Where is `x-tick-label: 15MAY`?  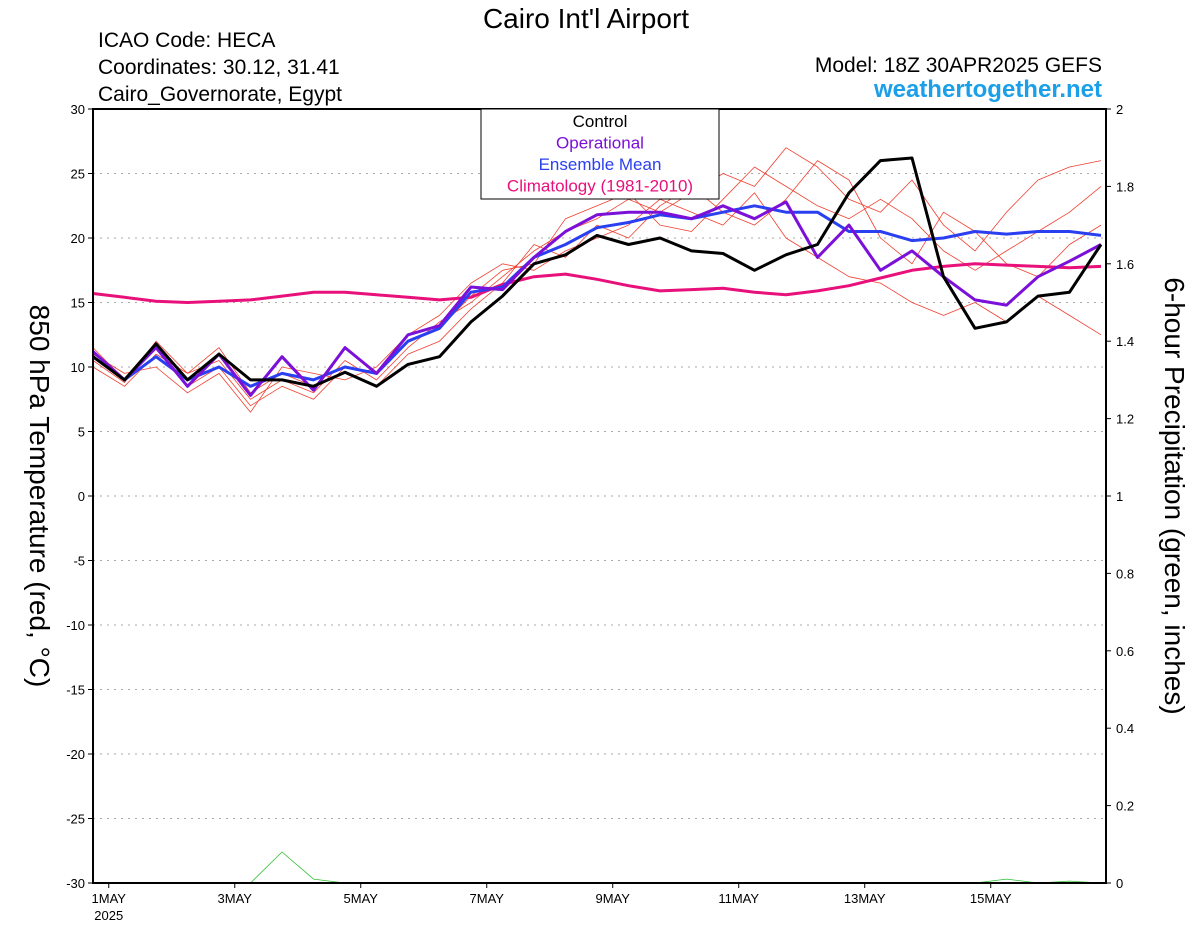 x-tick-label: 15MAY is located at coordinates (991, 898).